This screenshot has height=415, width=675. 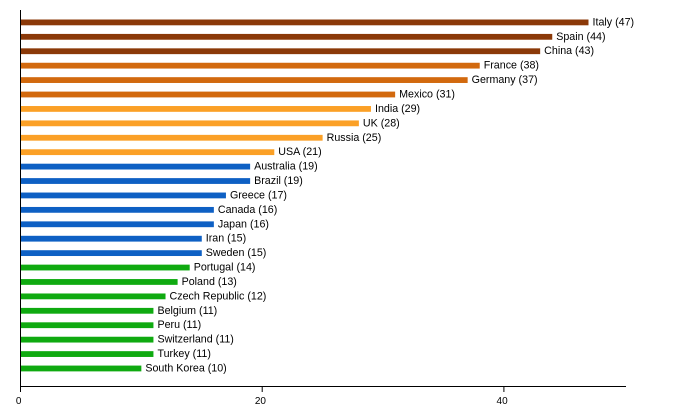 I want to click on svg-text: Japan (16), so click(x=243, y=224).